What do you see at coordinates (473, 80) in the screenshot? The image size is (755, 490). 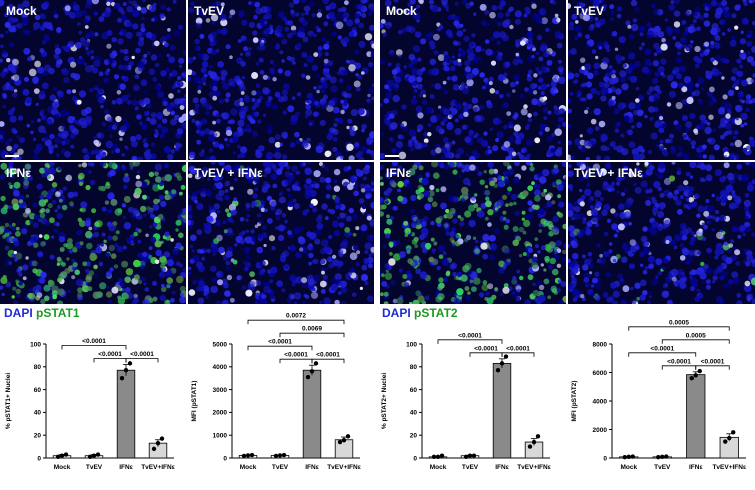 I see `micrograph-right-mock: Mock` at bounding box center [473, 80].